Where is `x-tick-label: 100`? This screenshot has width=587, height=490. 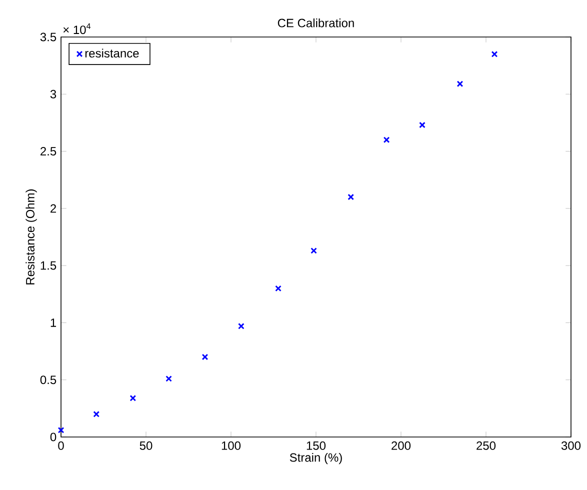 x-tick-label: 100 is located at coordinates (231, 445).